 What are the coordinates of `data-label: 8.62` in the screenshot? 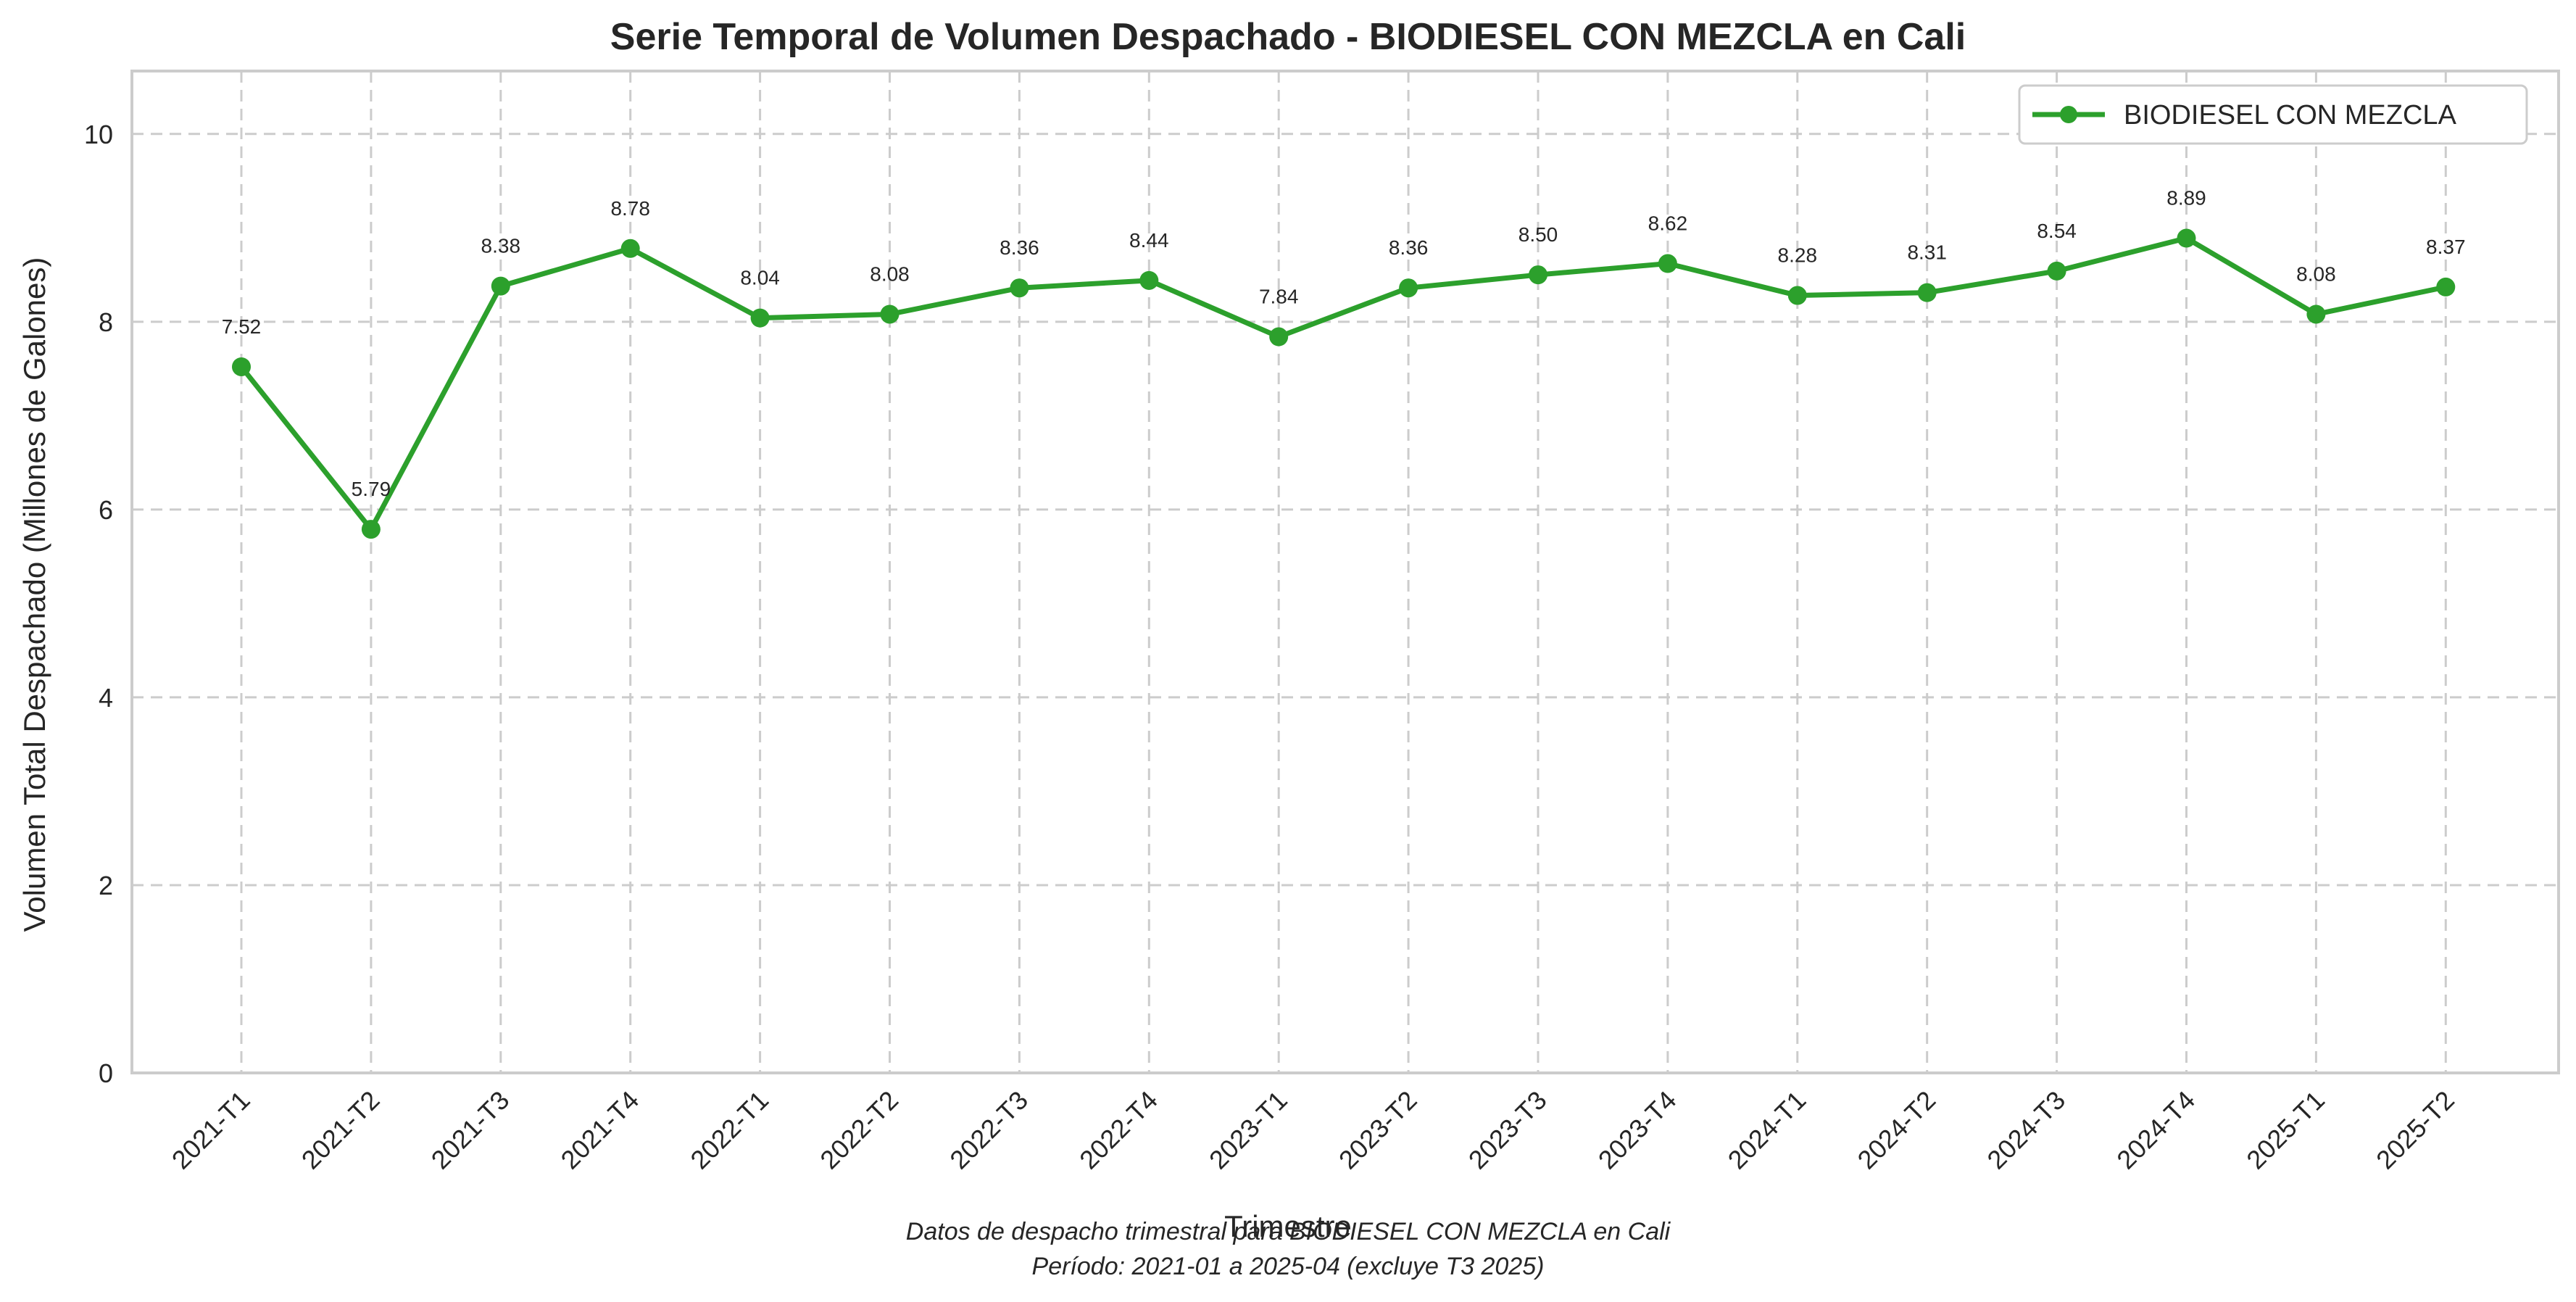 It's located at (1668, 223).